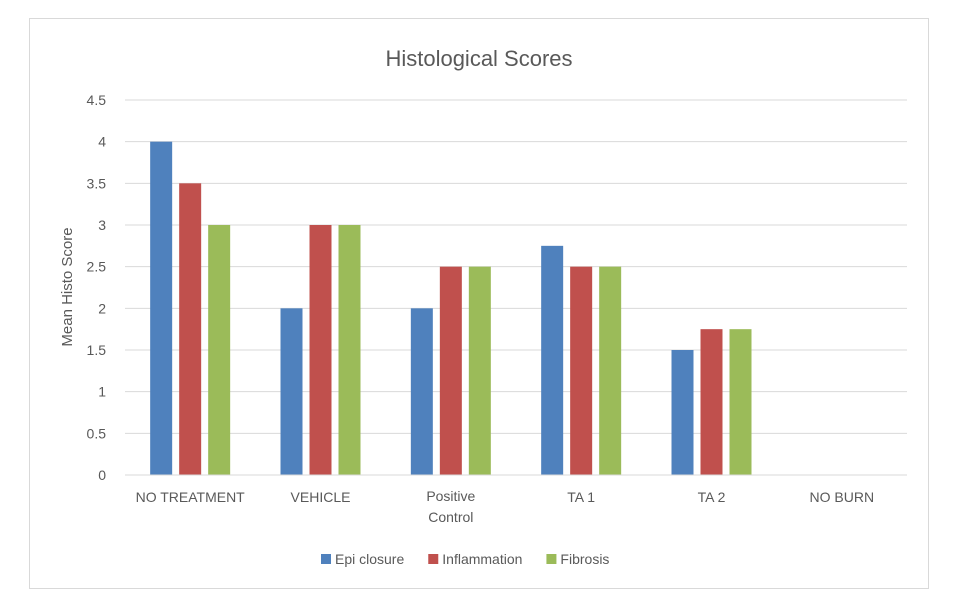 This screenshot has width=960, height=615. Describe the element at coordinates (67, 286) in the screenshot. I see `y-axis-title: Mean Histo Score` at that location.